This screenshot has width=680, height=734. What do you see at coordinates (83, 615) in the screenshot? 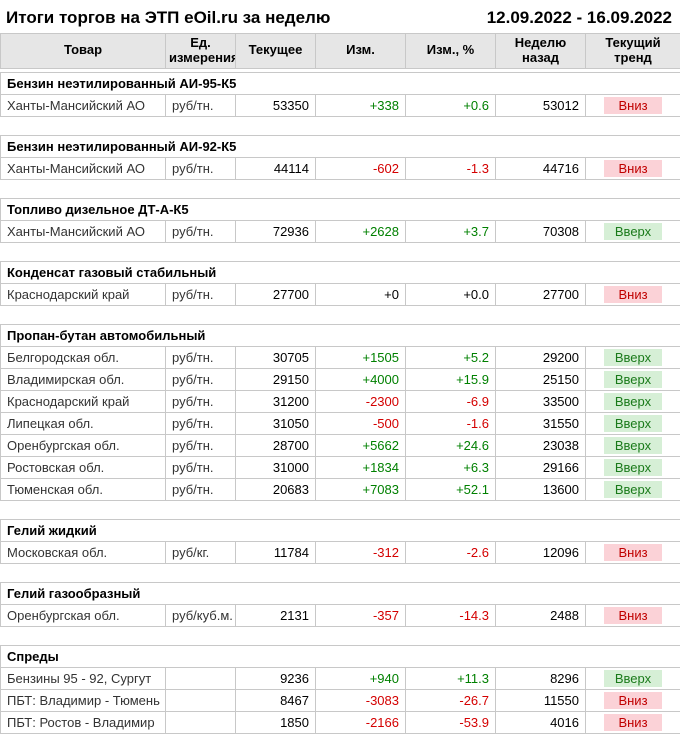
I see `product-cell: Оренбургская обл.` at bounding box center [83, 615].